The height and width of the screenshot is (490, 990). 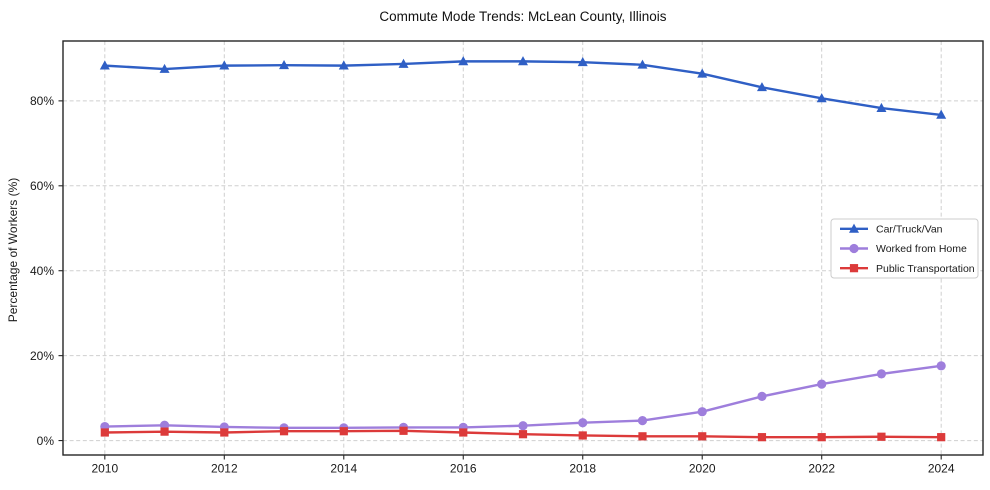 I want to click on x-tick-label: 2020, so click(x=702, y=469).